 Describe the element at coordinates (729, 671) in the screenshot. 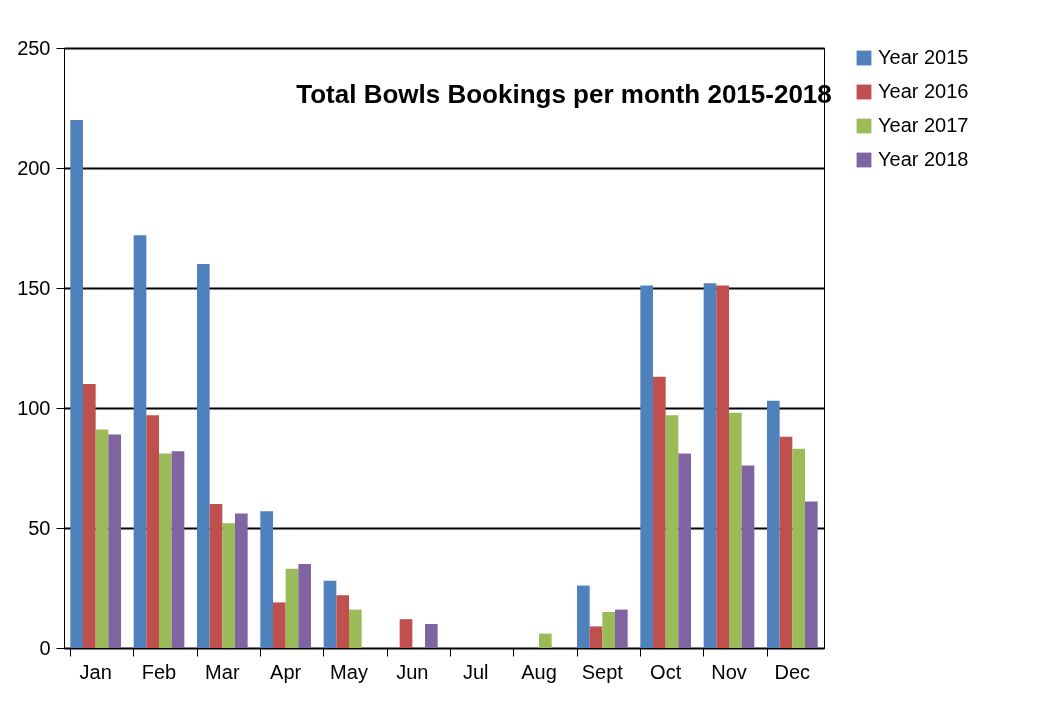

I see `x-tick-label: Nov` at that location.